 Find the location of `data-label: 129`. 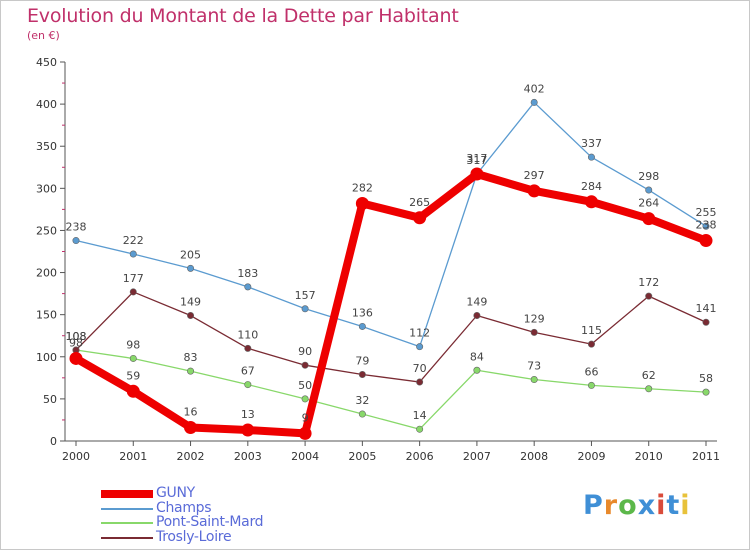

data-label: 129 is located at coordinates (534, 318).